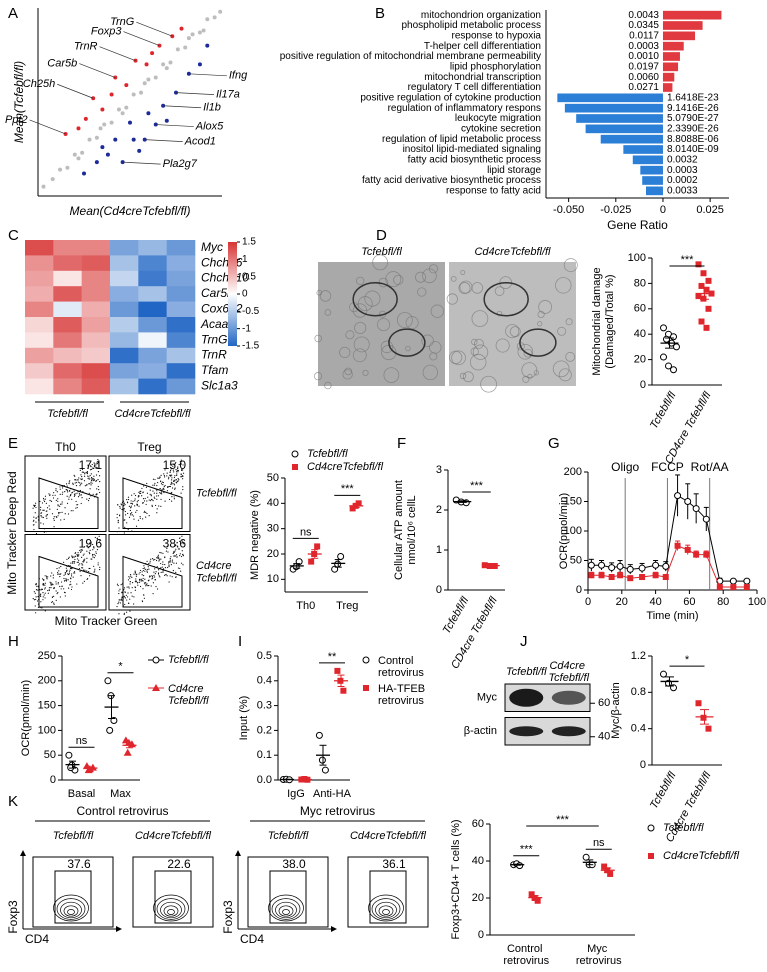 This screenshot has width=767, height=972. I want to click on x-tick-label: Control retrovirus, so click(526, 955).